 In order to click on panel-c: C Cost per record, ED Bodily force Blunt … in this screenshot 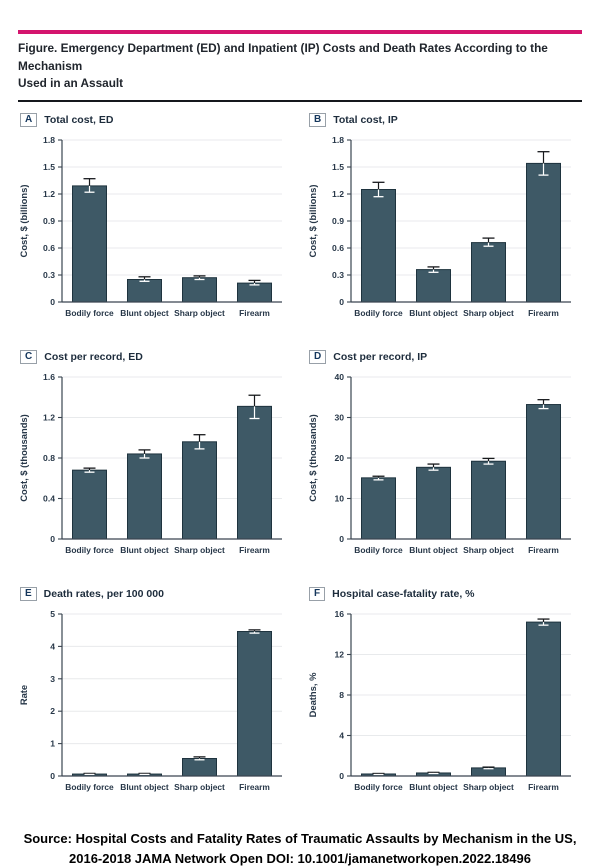, I will do `click(155, 461)`.